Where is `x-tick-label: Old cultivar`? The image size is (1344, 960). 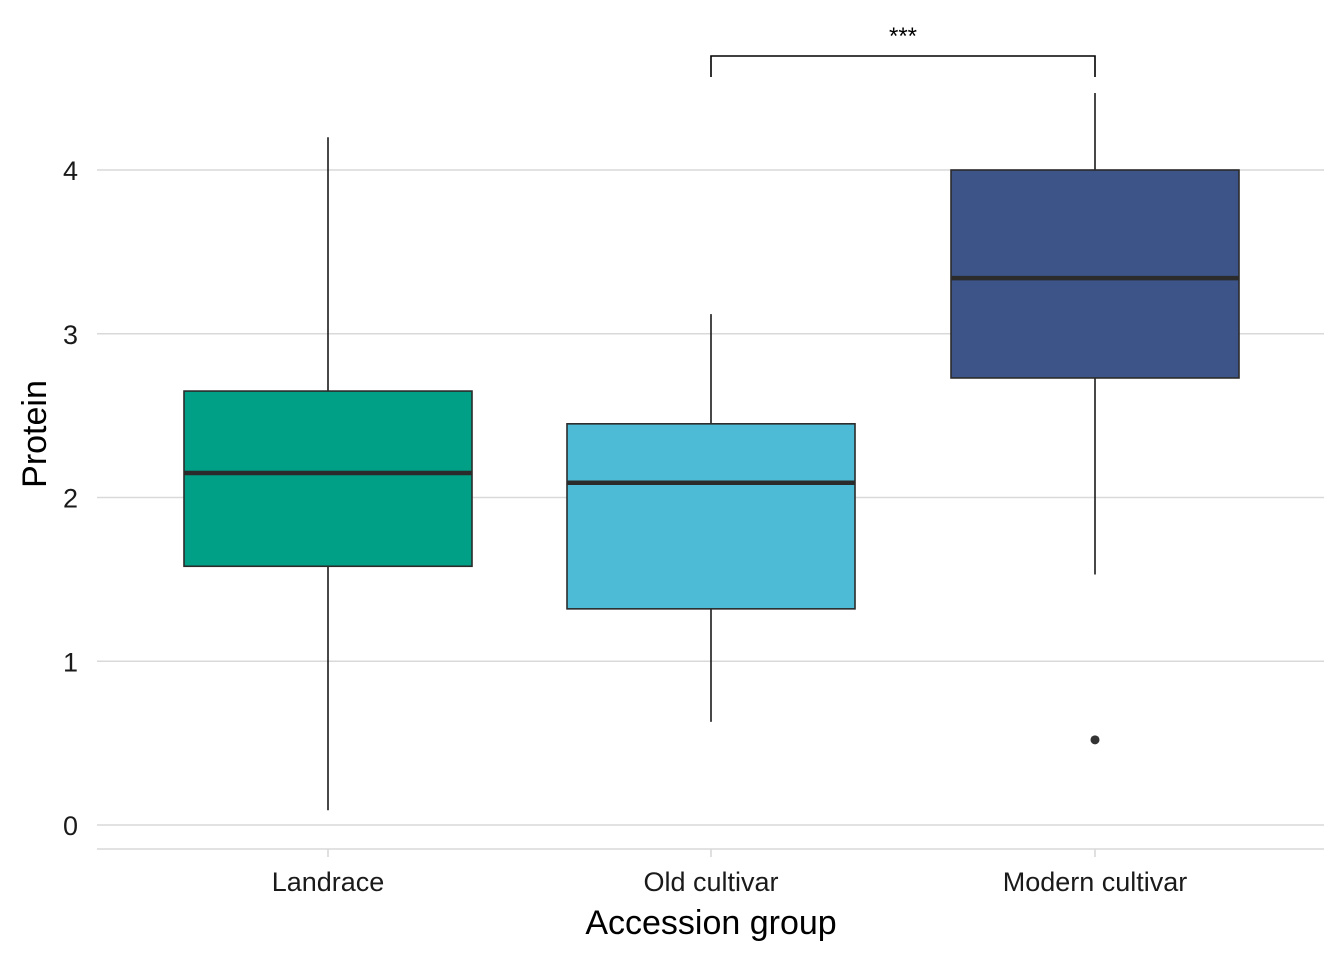 x-tick-label: Old cultivar is located at coordinates (710, 882).